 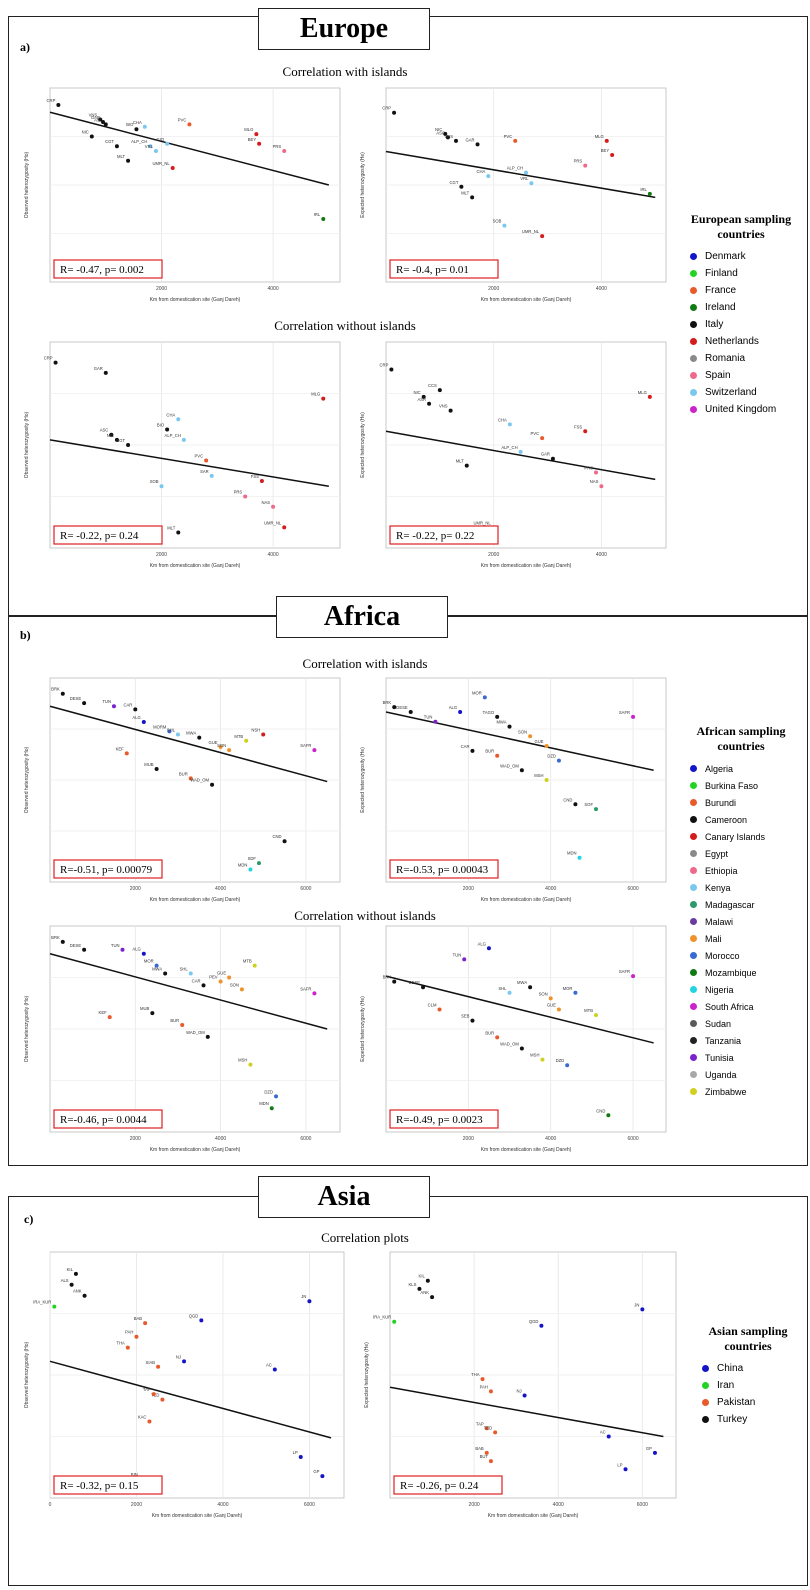 What do you see at coordinates (515, 168) in the screenshot?
I see `point-label: ALP_CH` at bounding box center [515, 168].